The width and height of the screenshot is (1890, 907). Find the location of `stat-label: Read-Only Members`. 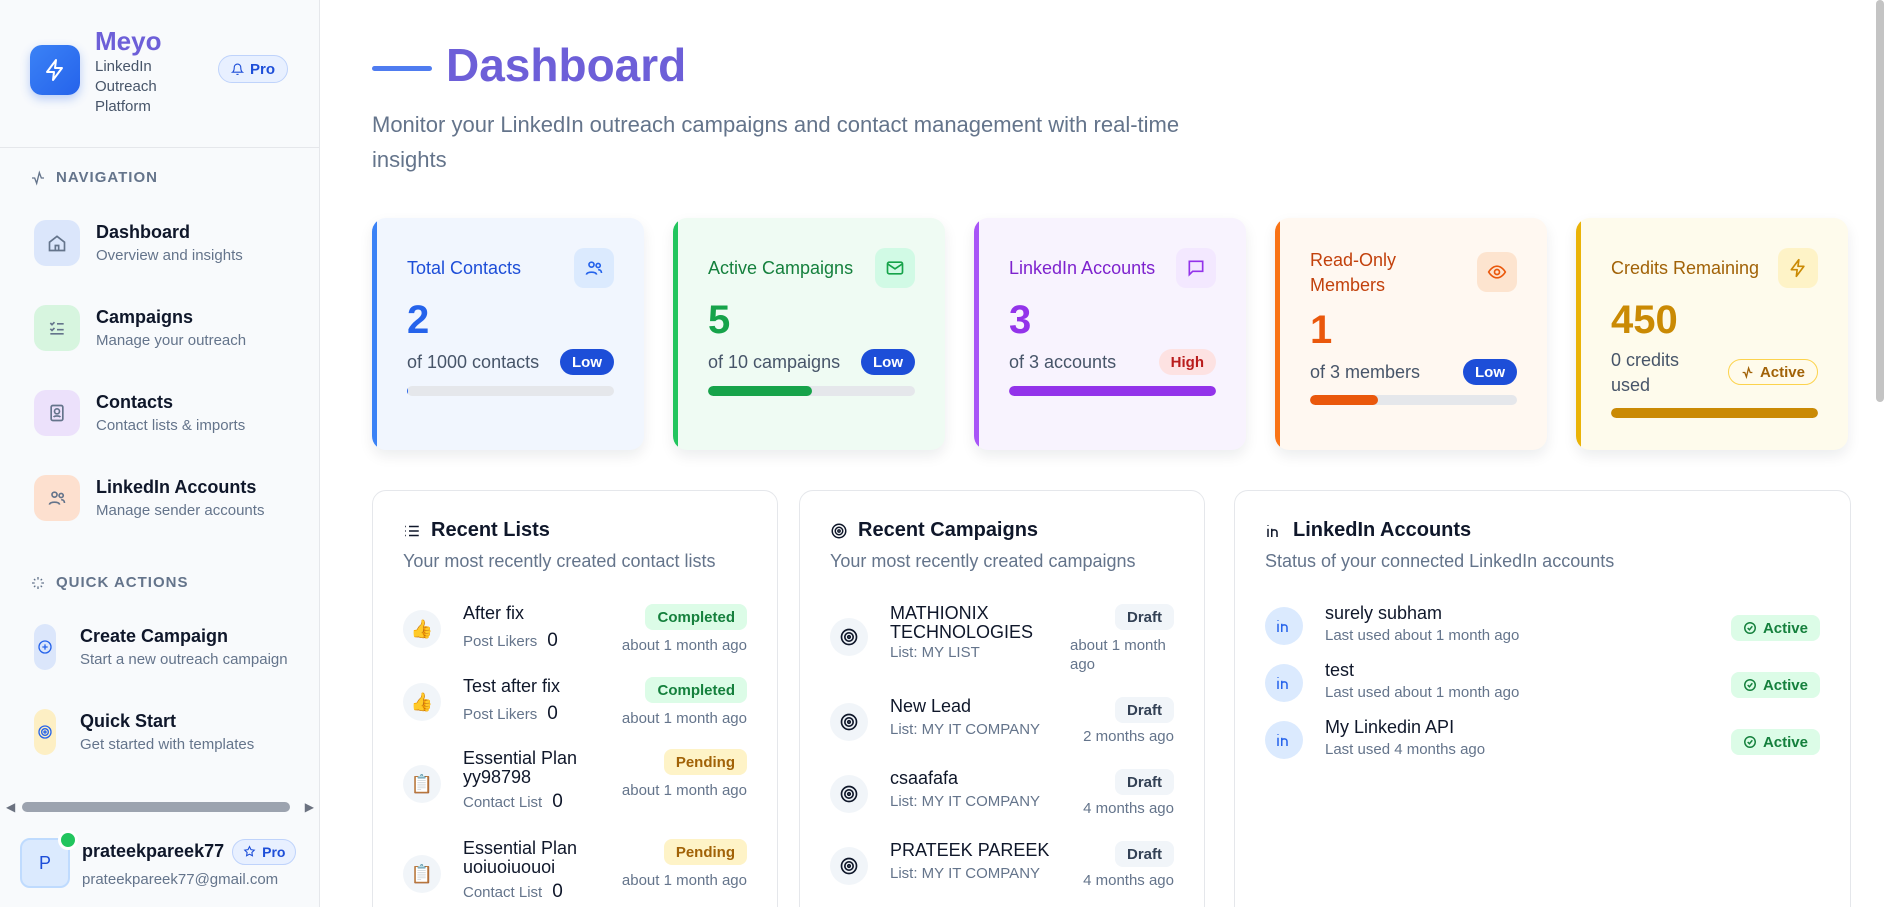

stat-label: Read-Only Members is located at coordinates (1353, 272).